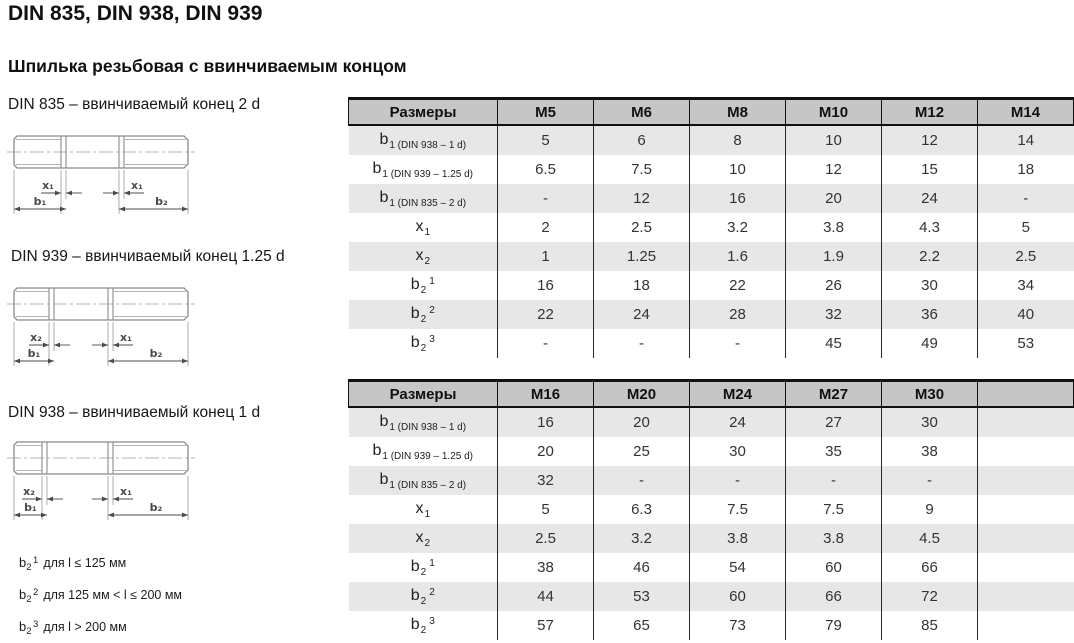 This screenshot has width=1074, height=643. I want to click on din938-stud-drawing: x₂ x₁ b₁ b₂, so click(101, 480).